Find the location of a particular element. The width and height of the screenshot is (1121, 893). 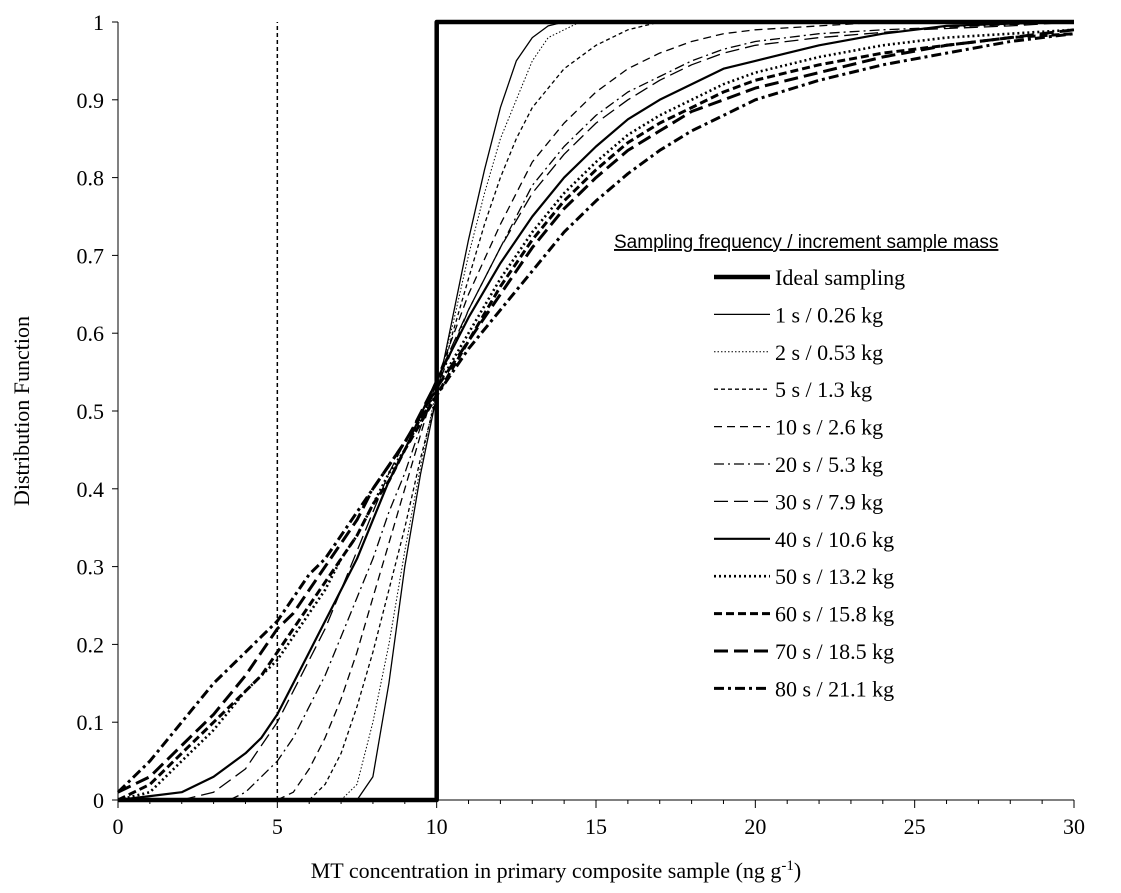

y-tick-label: 1 is located at coordinates (98, 22).